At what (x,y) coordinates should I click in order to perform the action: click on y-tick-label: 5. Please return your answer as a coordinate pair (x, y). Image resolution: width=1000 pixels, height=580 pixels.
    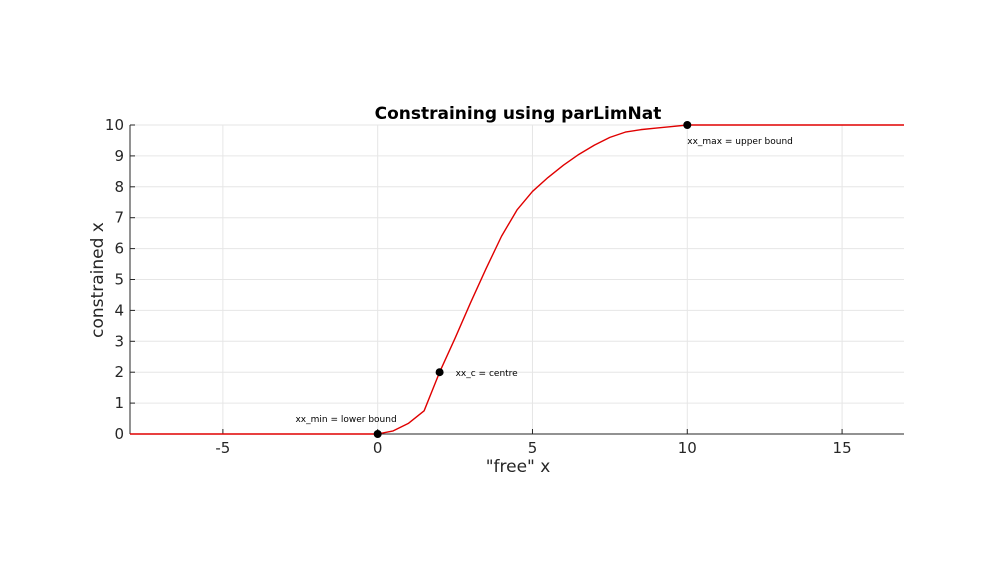
    Looking at the image, I should click on (119, 280).